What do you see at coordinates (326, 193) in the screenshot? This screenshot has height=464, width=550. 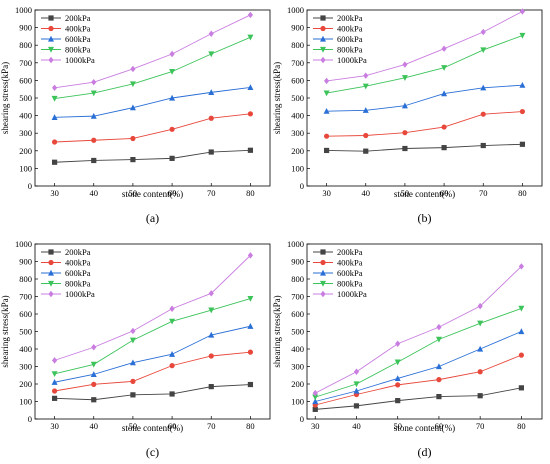 I see `x-tick-label: 30` at bounding box center [326, 193].